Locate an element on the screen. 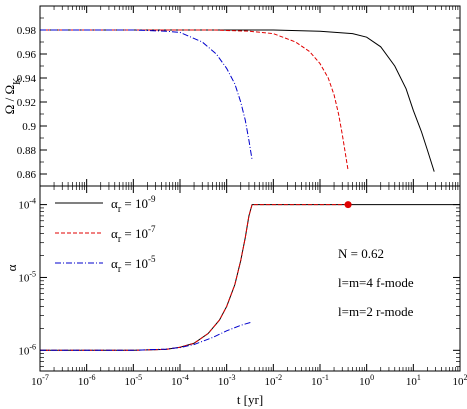 The height and width of the screenshot is (409, 467). top-y-tick-label: 0.88 is located at coordinates (27, 151).